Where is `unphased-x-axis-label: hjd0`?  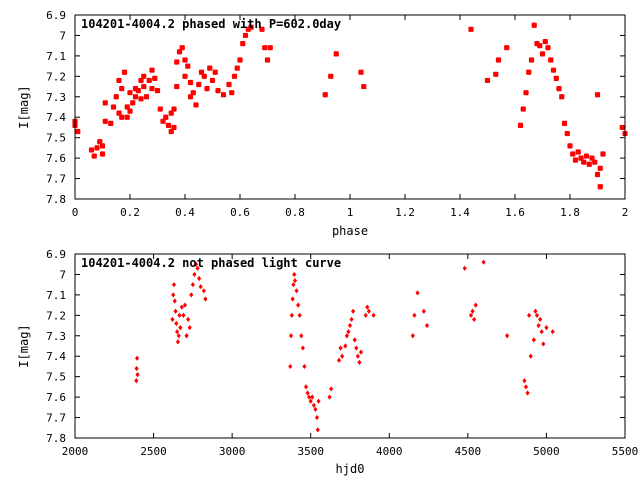 unphased-x-axis-label: hjd0 is located at coordinates (350, 469).